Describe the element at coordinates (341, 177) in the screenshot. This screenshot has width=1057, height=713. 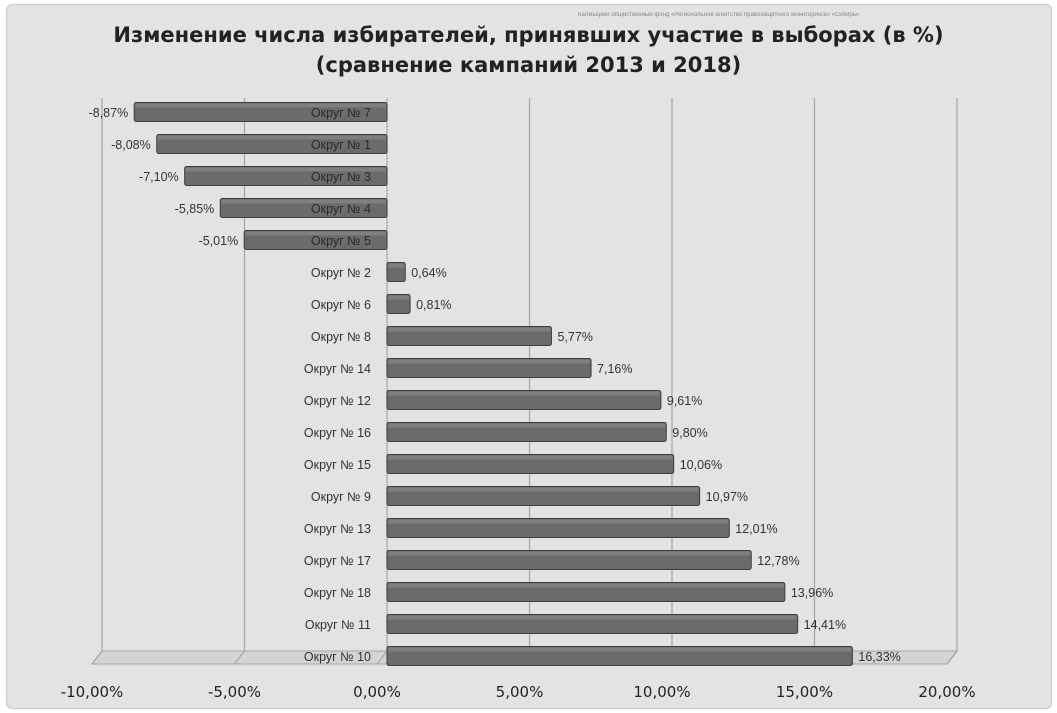
I see `category-label: Округ № 3` at that location.